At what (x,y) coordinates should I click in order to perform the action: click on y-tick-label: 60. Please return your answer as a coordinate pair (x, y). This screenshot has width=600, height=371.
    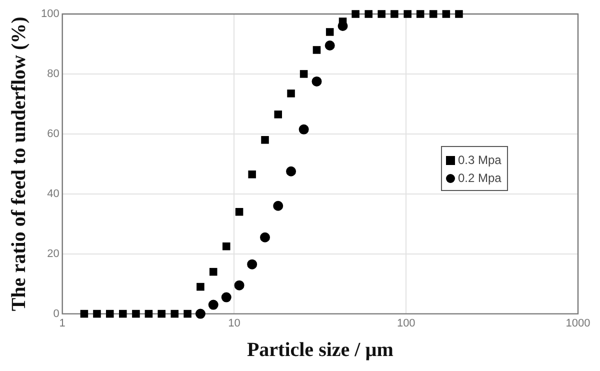
    Looking at the image, I should click on (53, 134).